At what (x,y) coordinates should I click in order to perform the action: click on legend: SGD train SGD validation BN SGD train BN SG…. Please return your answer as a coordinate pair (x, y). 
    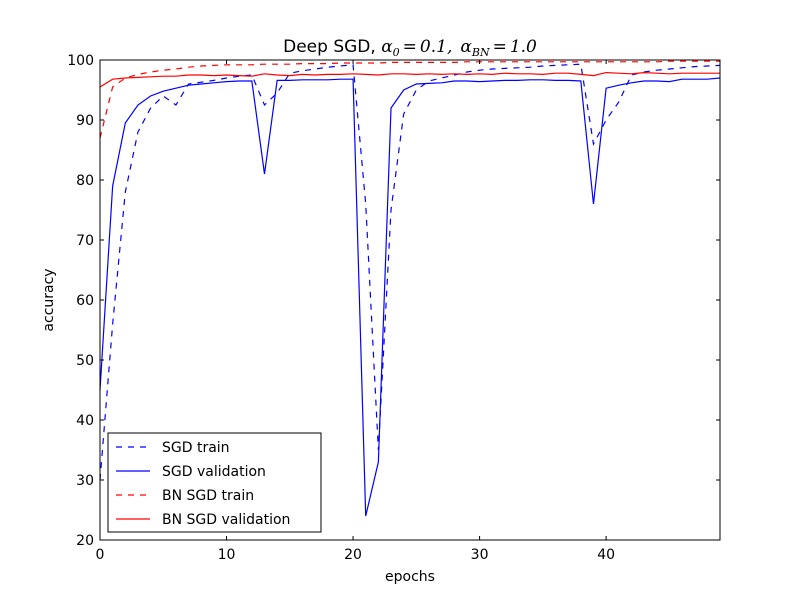
    Looking at the image, I should click on (214, 482).